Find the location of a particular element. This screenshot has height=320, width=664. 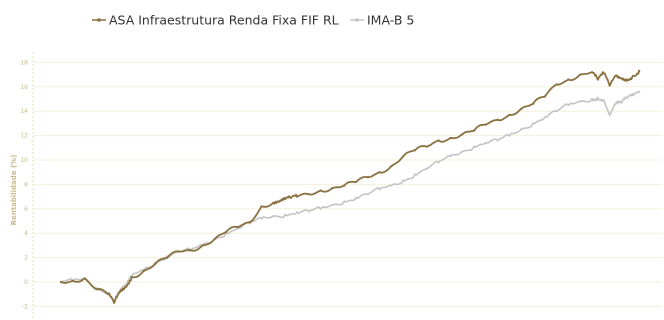

legend-item-imab5: IMA-B 5 is located at coordinates (382, 20).